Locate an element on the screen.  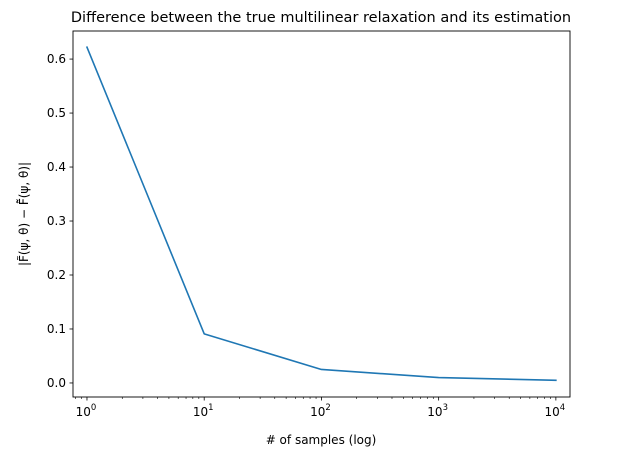
x-tick-label: 10² is located at coordinates (320, 411).